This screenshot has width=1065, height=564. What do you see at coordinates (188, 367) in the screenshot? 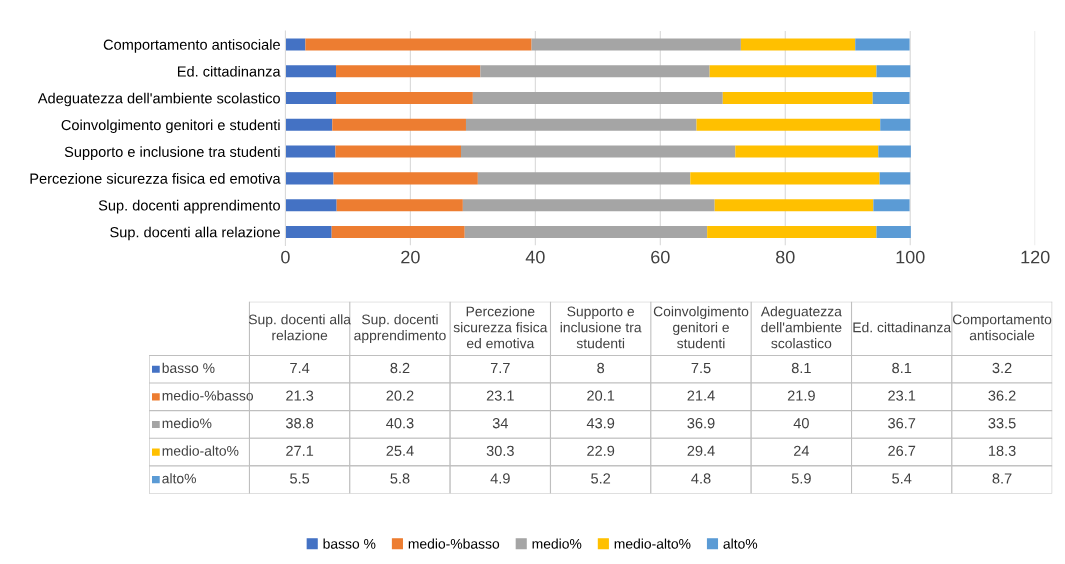
I see `y-tick-label: basso %` at bounding box center [188, 367].